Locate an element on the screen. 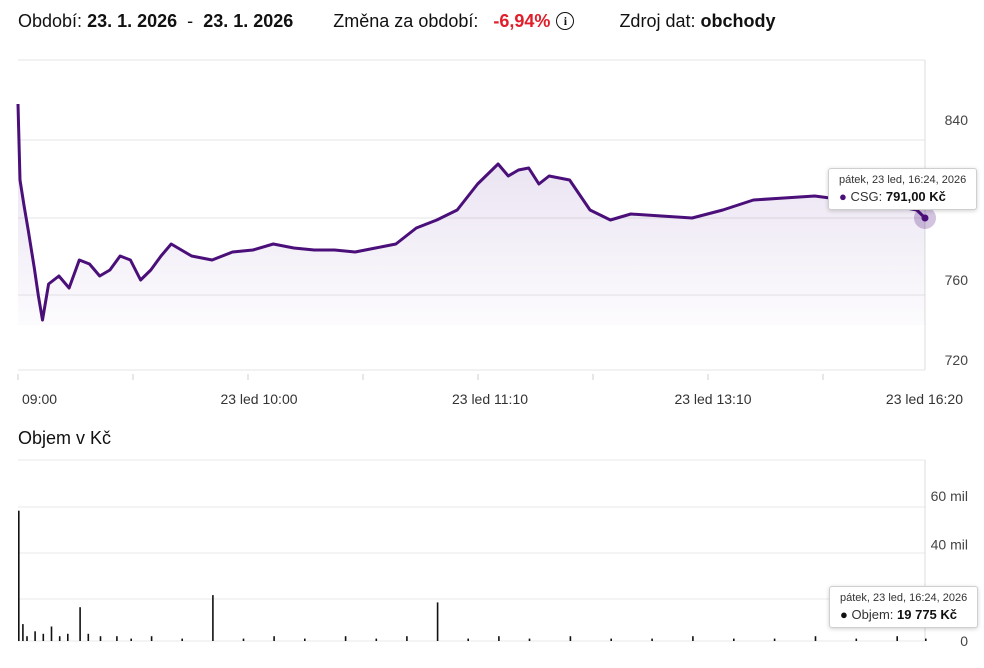  x-tick-label: 09:00 is located at coordinates (39, 399).